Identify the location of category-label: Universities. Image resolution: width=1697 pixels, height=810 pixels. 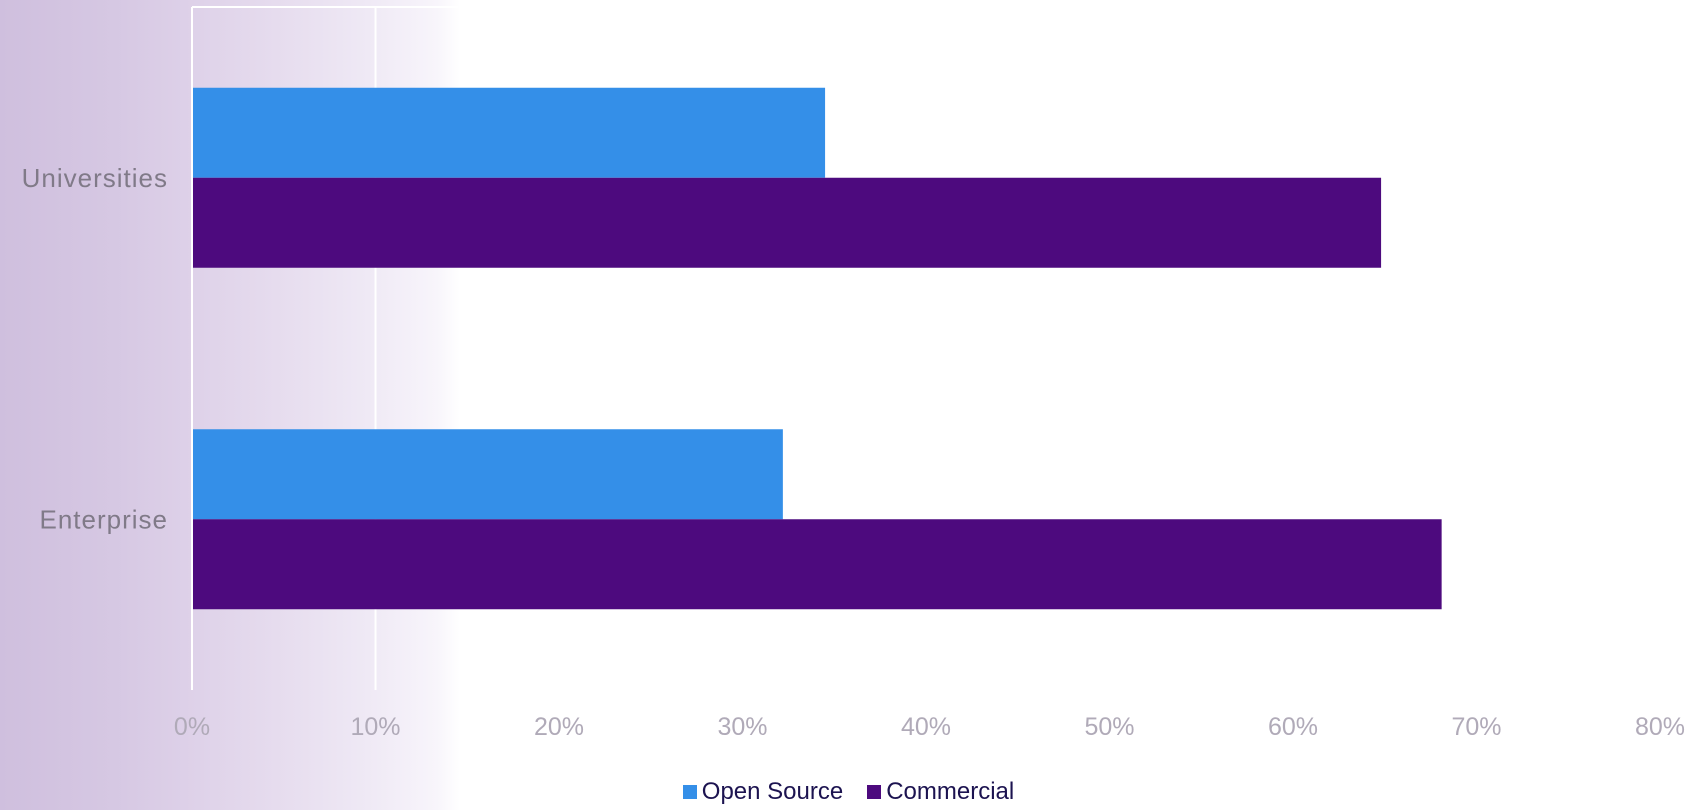
(95, 178).